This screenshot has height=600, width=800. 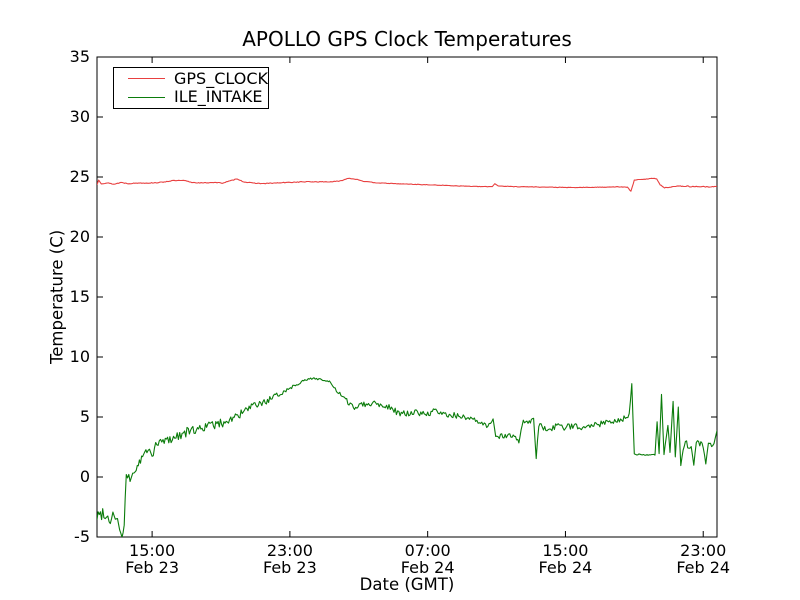 I want to click on legend-label-ile-intake: ILE_INTAKE, so click(x=218, y=97).